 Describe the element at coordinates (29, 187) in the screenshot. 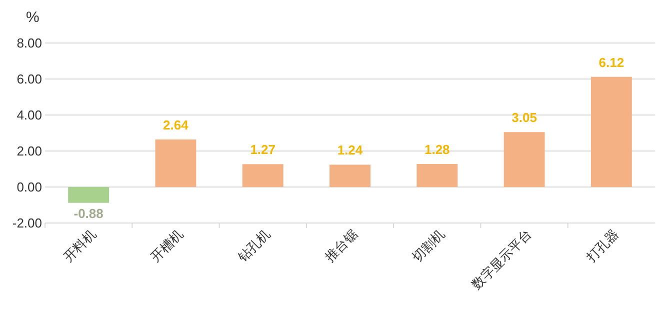

I see `y-tick-label: 0.00` at that location.